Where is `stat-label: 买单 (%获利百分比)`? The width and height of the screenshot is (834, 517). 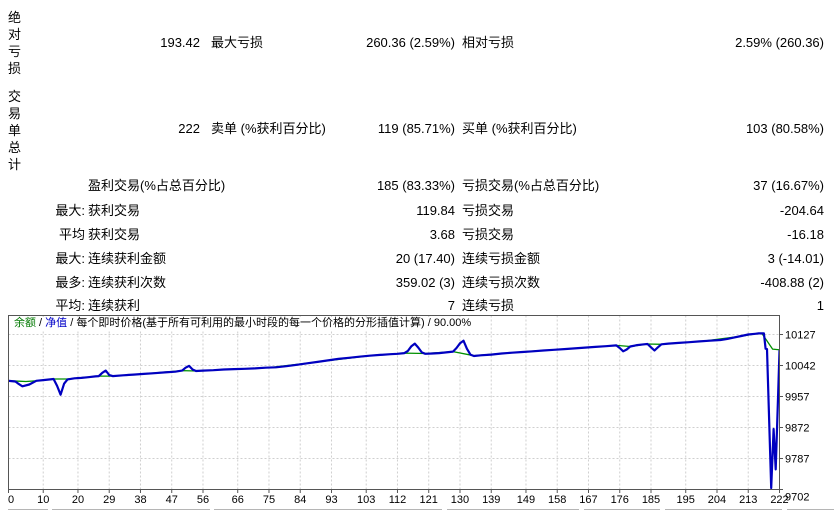 stat-label: 买单 (%获利百分比) is located at coordinates (519, 128).